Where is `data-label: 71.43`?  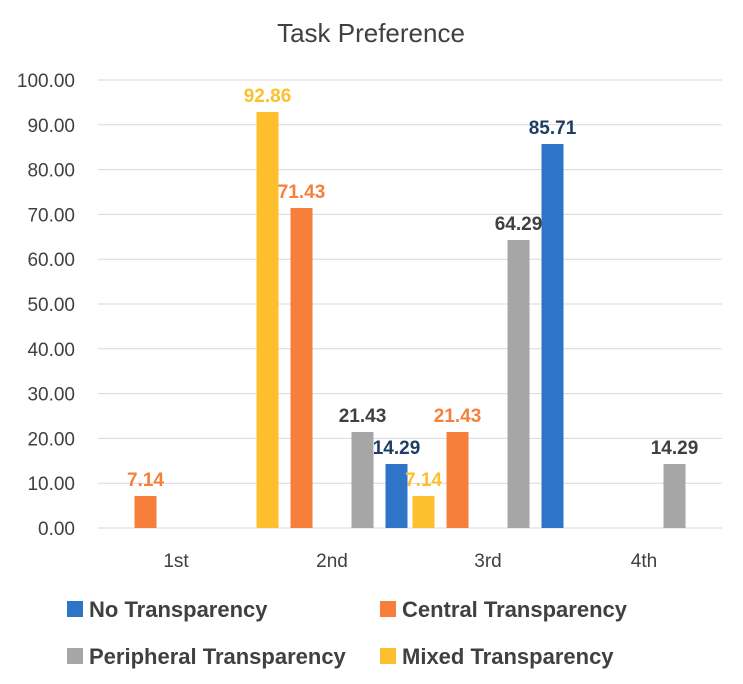 data-label: 71.43 is located at coordinates (302, 192).